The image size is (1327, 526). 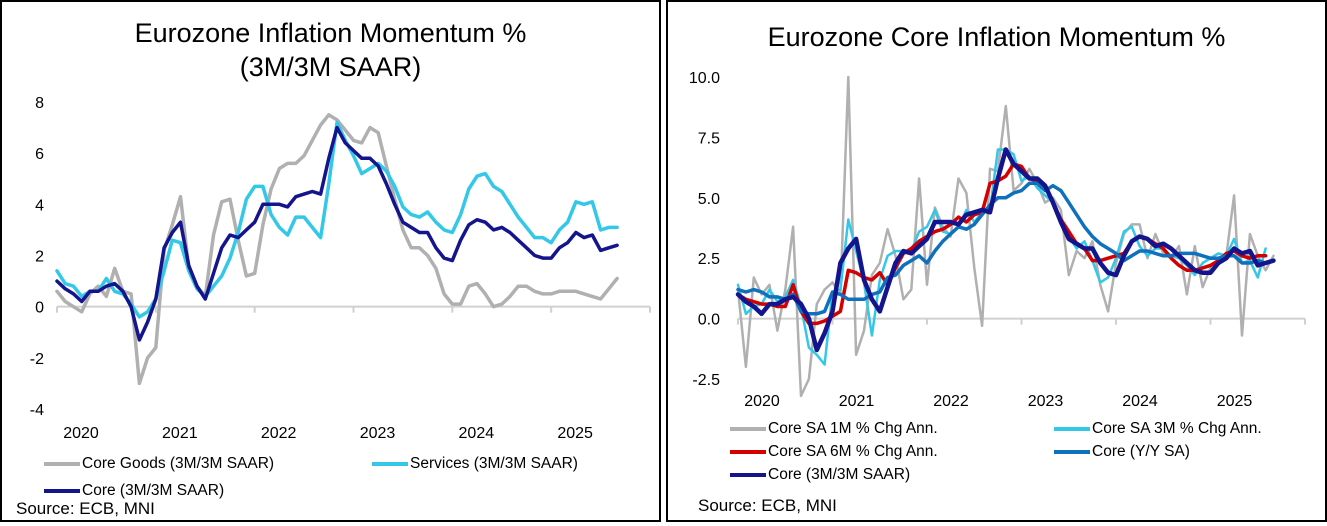 What do you see at coordinates (1141, 451) in the screenshot?
I see `legend-label: Core (Y/Y SA)` at bounding box center [1141, 451].